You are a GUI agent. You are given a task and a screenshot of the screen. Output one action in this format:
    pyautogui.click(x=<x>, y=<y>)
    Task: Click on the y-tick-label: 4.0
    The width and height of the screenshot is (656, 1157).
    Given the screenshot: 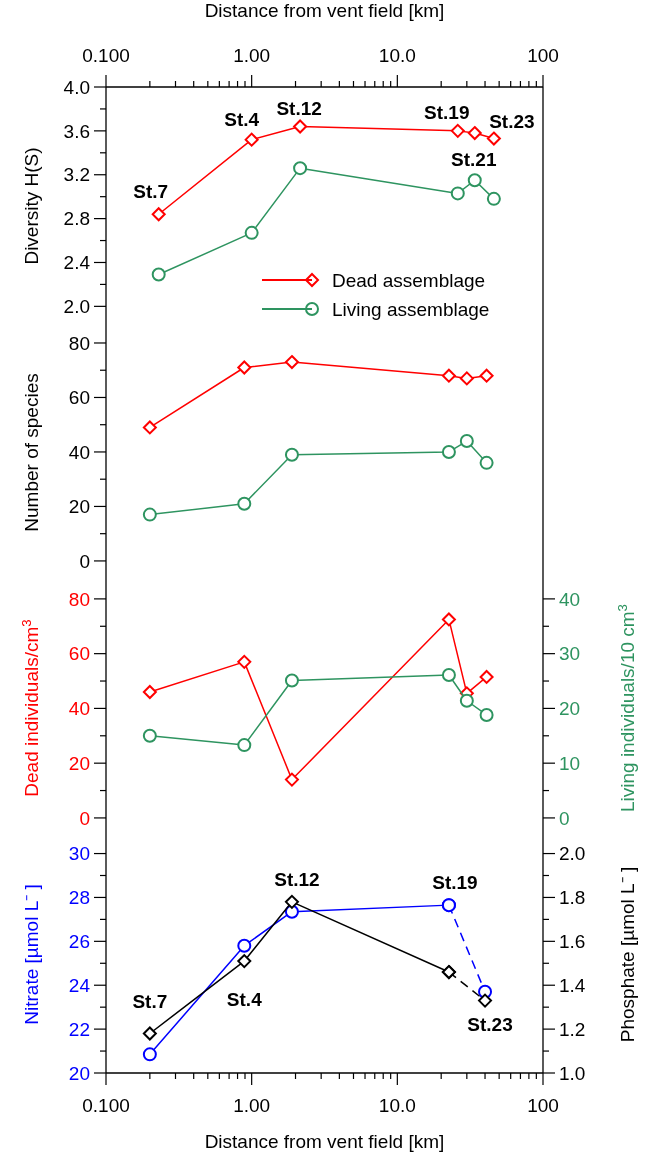 What is the action you would take?
    pyautogui.click(x=76, y=87)
    